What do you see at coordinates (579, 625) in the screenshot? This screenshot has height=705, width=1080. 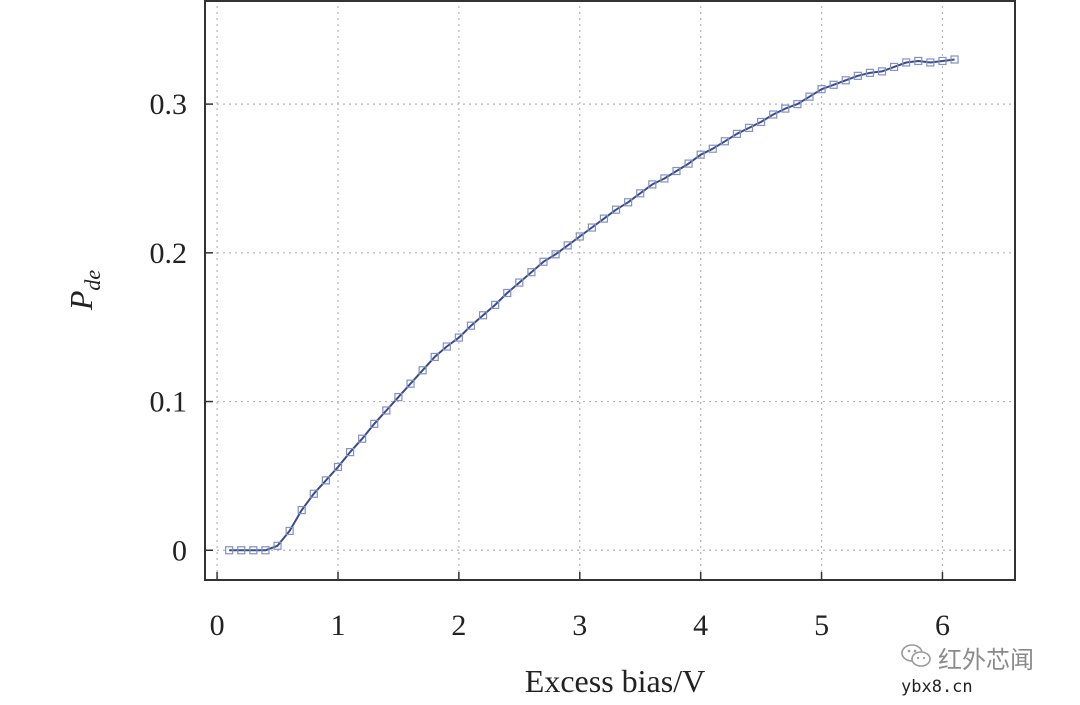 I see `x-tick-label: 3` at bounding box center [579, 625].